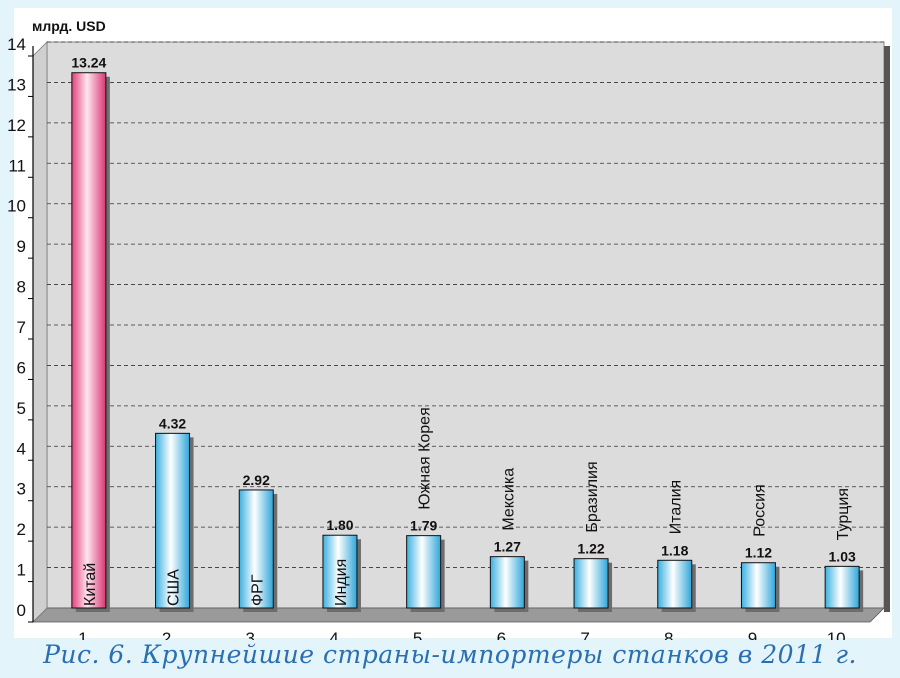 This screenshot has height=678, width=900. I want to click on y-tick-label: 7, so click(21, 327).